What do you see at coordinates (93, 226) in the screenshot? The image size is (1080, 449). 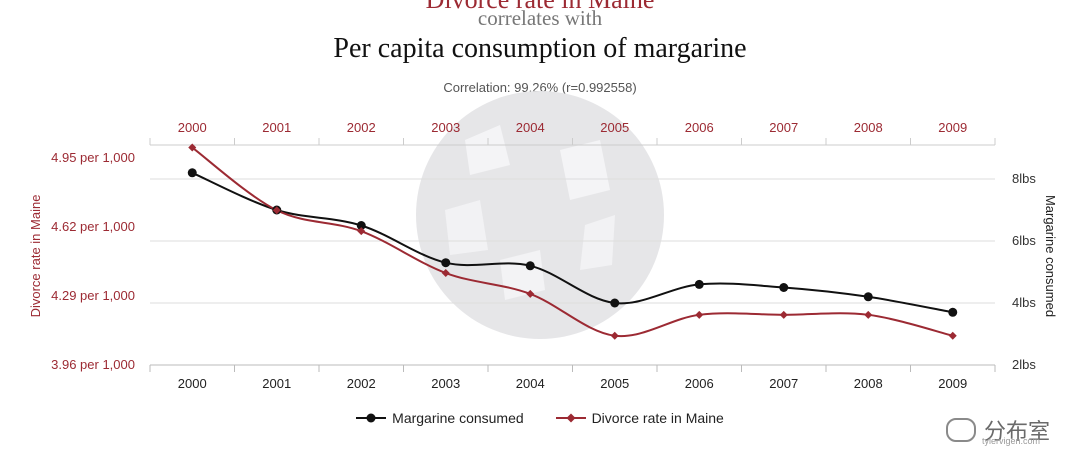 I see `y-left-tick-label: 4.62 per 1,000` at bounding box center [93, 226].